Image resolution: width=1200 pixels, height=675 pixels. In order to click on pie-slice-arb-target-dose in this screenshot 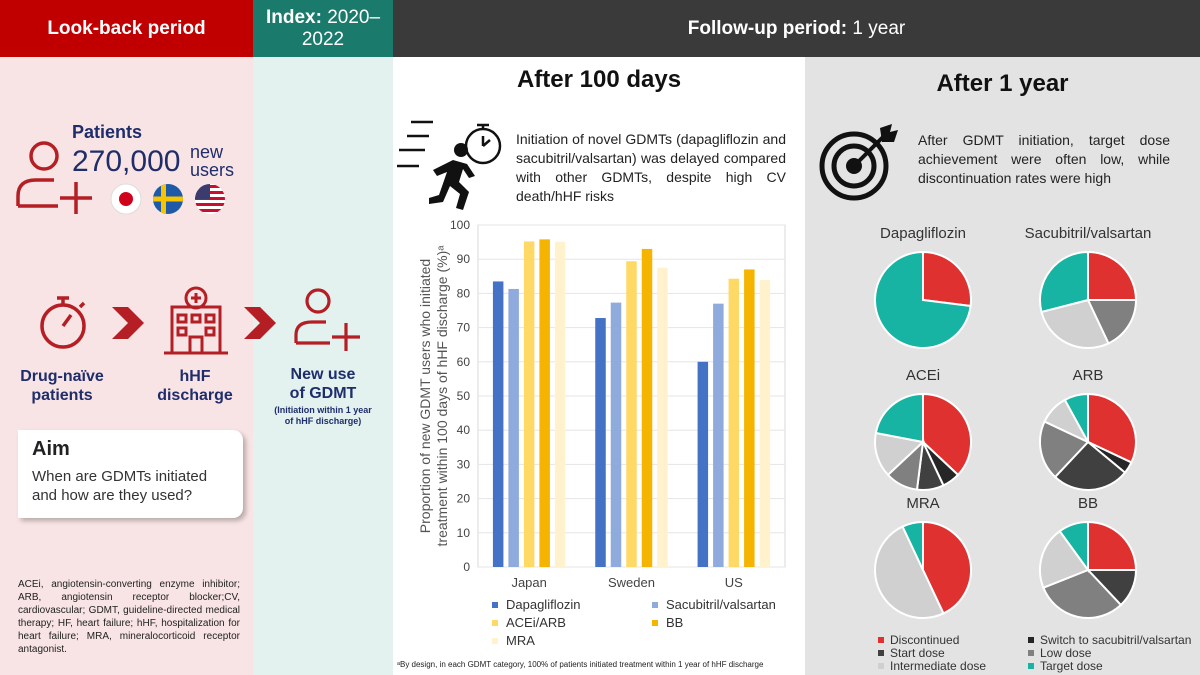, I will do `click(1076, 417)`.